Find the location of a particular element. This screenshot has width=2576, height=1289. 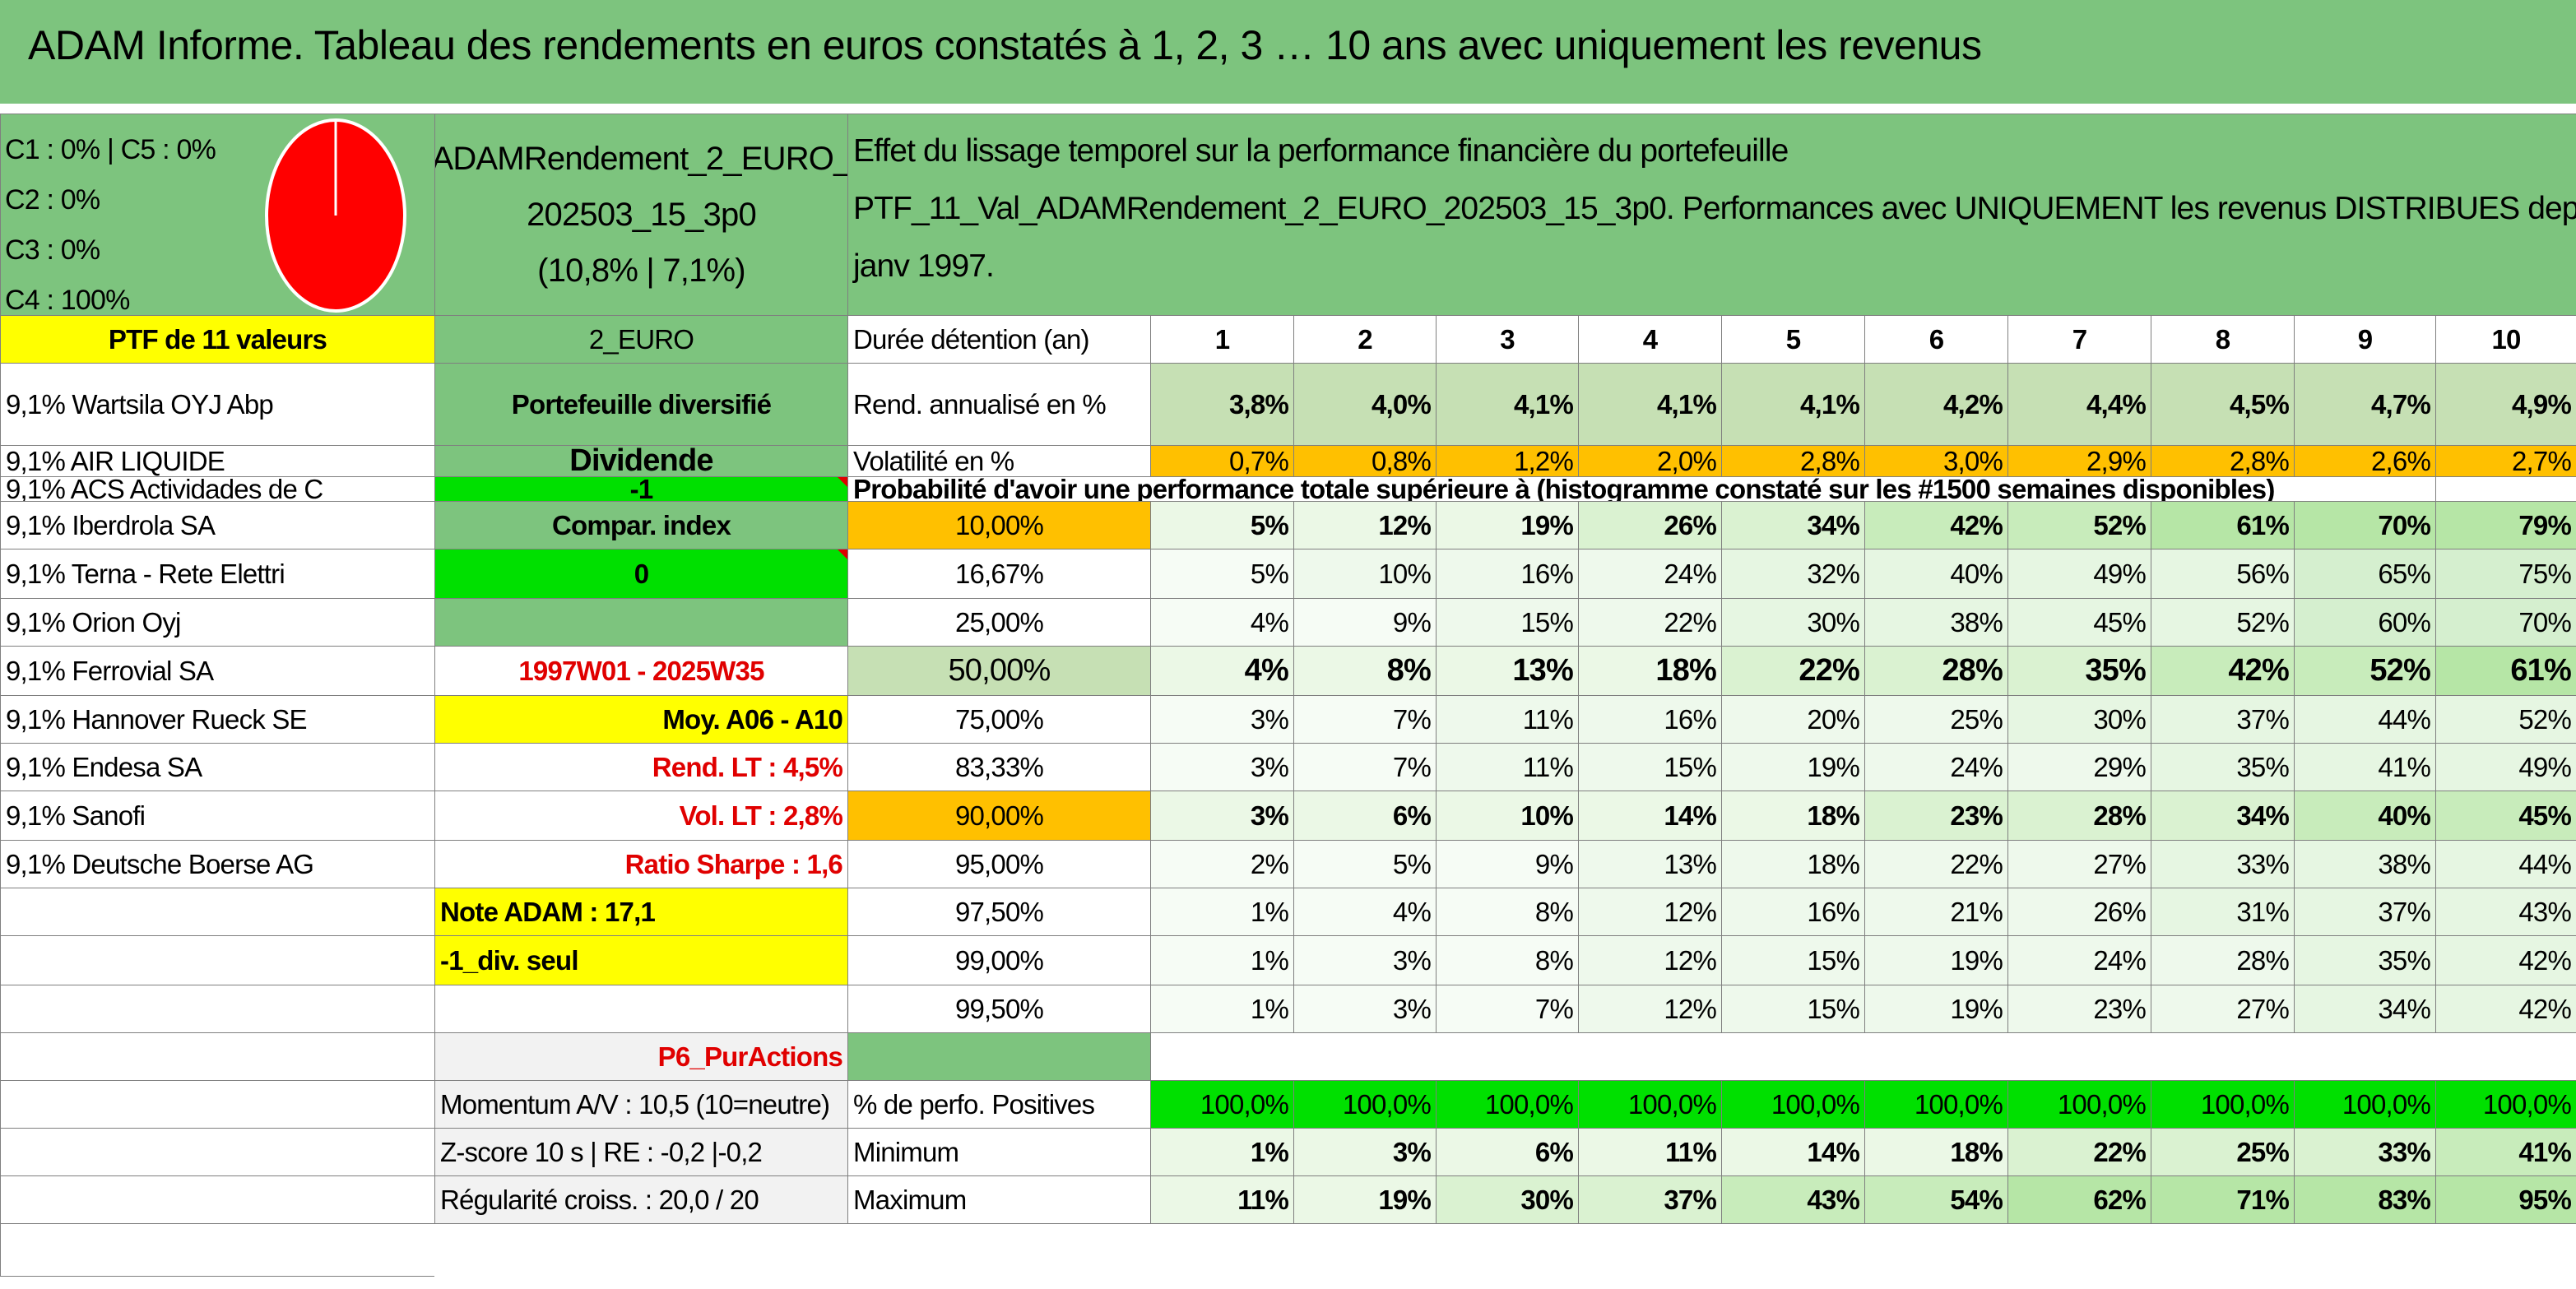

threshold-label-text: 95,00% is located at coordinates (999, 863).